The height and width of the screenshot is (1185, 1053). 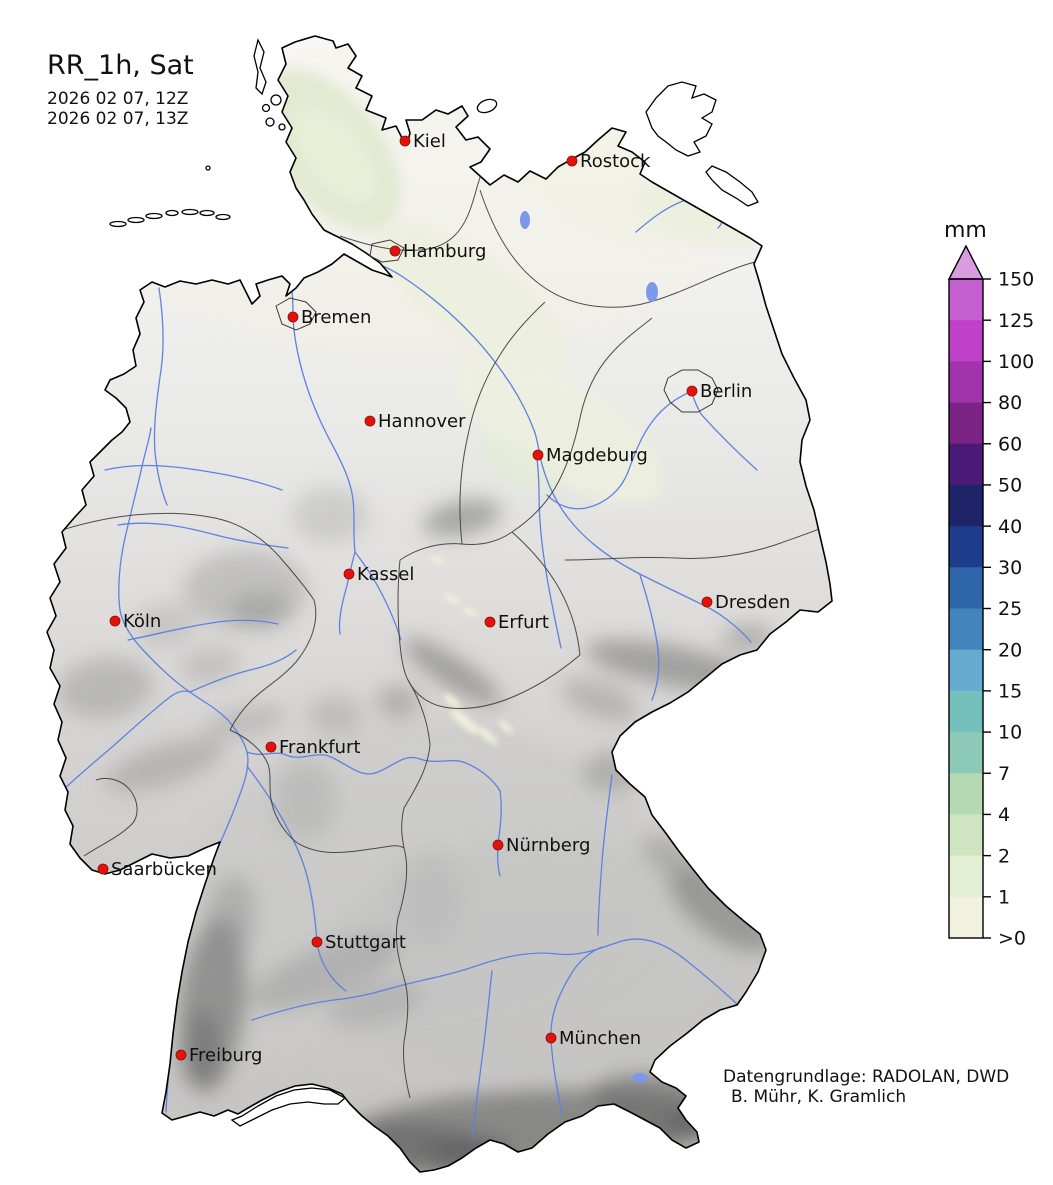 I want to click on island-helgoland, so click(x=208, y=168).